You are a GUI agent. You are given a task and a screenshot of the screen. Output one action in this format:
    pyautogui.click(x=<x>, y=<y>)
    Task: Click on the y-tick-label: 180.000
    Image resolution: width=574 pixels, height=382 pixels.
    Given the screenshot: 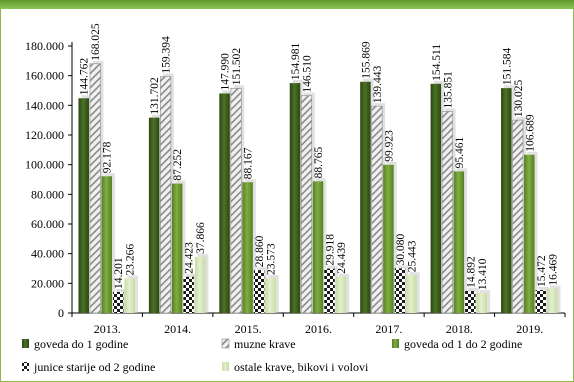 What is the action you would take?
    pyautogui.click(x=44, y=46)
    